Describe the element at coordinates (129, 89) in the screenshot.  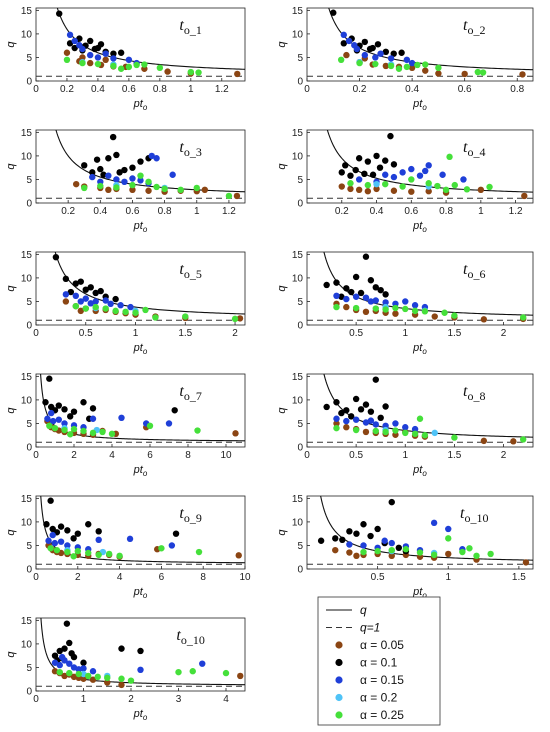
I see `x-tick-label: 0.6` at that location.